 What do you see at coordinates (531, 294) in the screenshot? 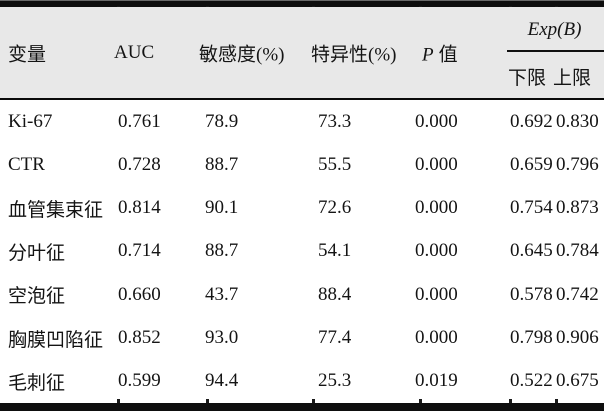
I see `cell-lower-limit: 0.578` at bounding box center [531, 294].